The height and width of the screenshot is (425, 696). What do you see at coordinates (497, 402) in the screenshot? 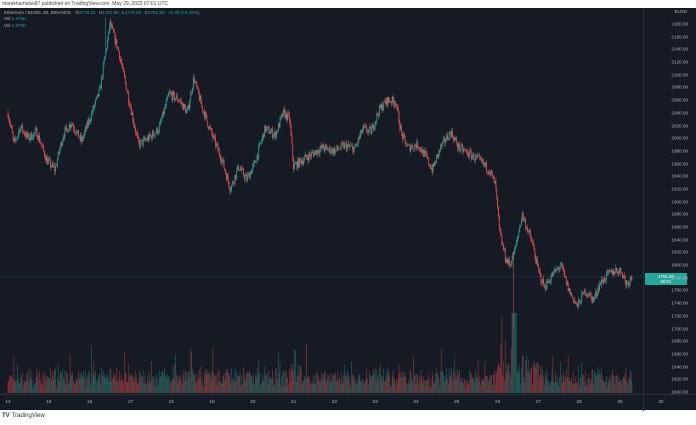
I see `time-tick: 26` at bounding box center [497, 402].